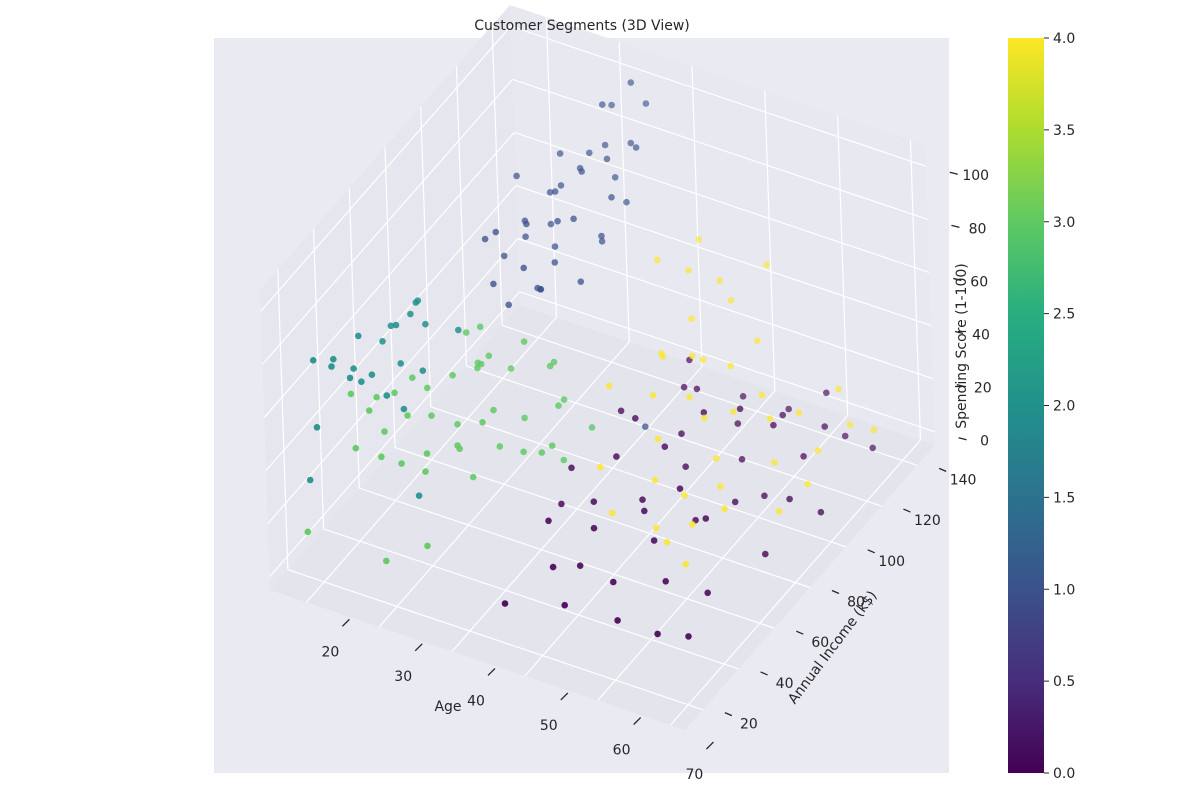 This screenshot has width=1200, height=800. What do you see at coordinates (891, 562) in the screenshot?
I see `y-tick-label: 100` at bounding box center [891, 562].